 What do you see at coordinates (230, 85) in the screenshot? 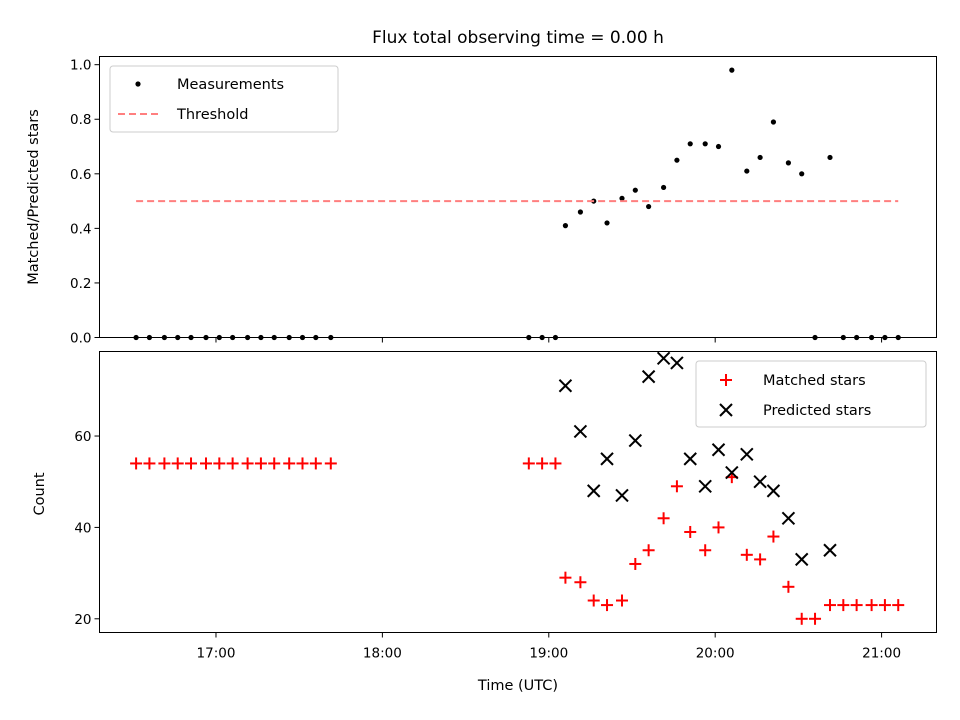
I see `legend-measurements-label: Measurements` at bounding box center [230, 85].